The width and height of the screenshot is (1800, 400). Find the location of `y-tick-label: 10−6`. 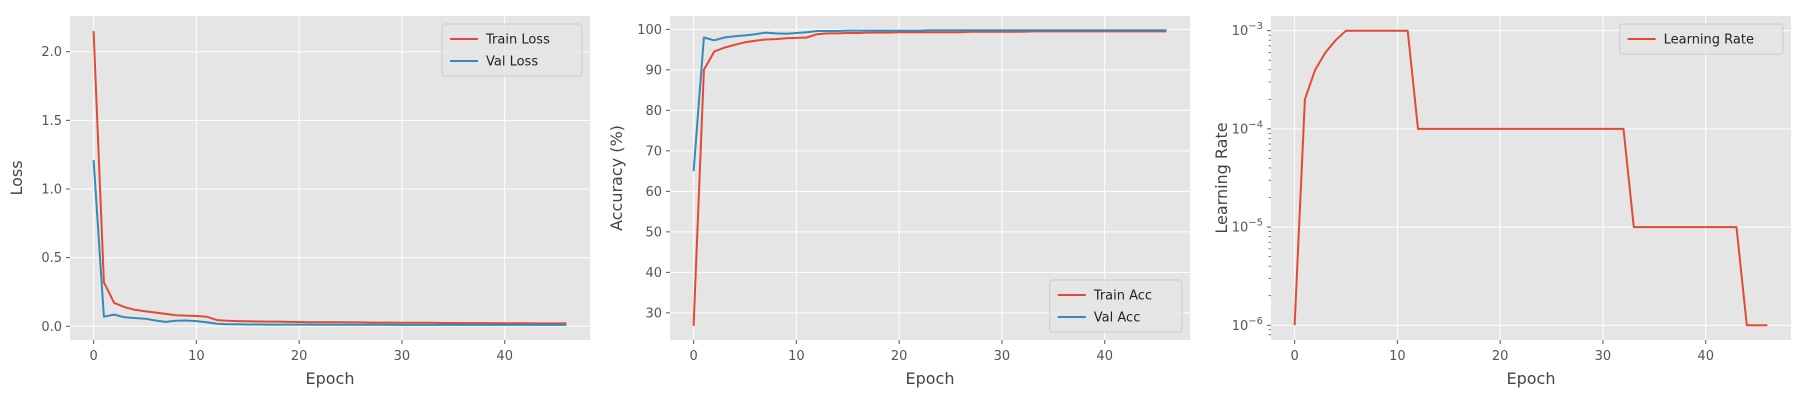

y-tick-label: 10−6 is located at coordinates (1247, 325).